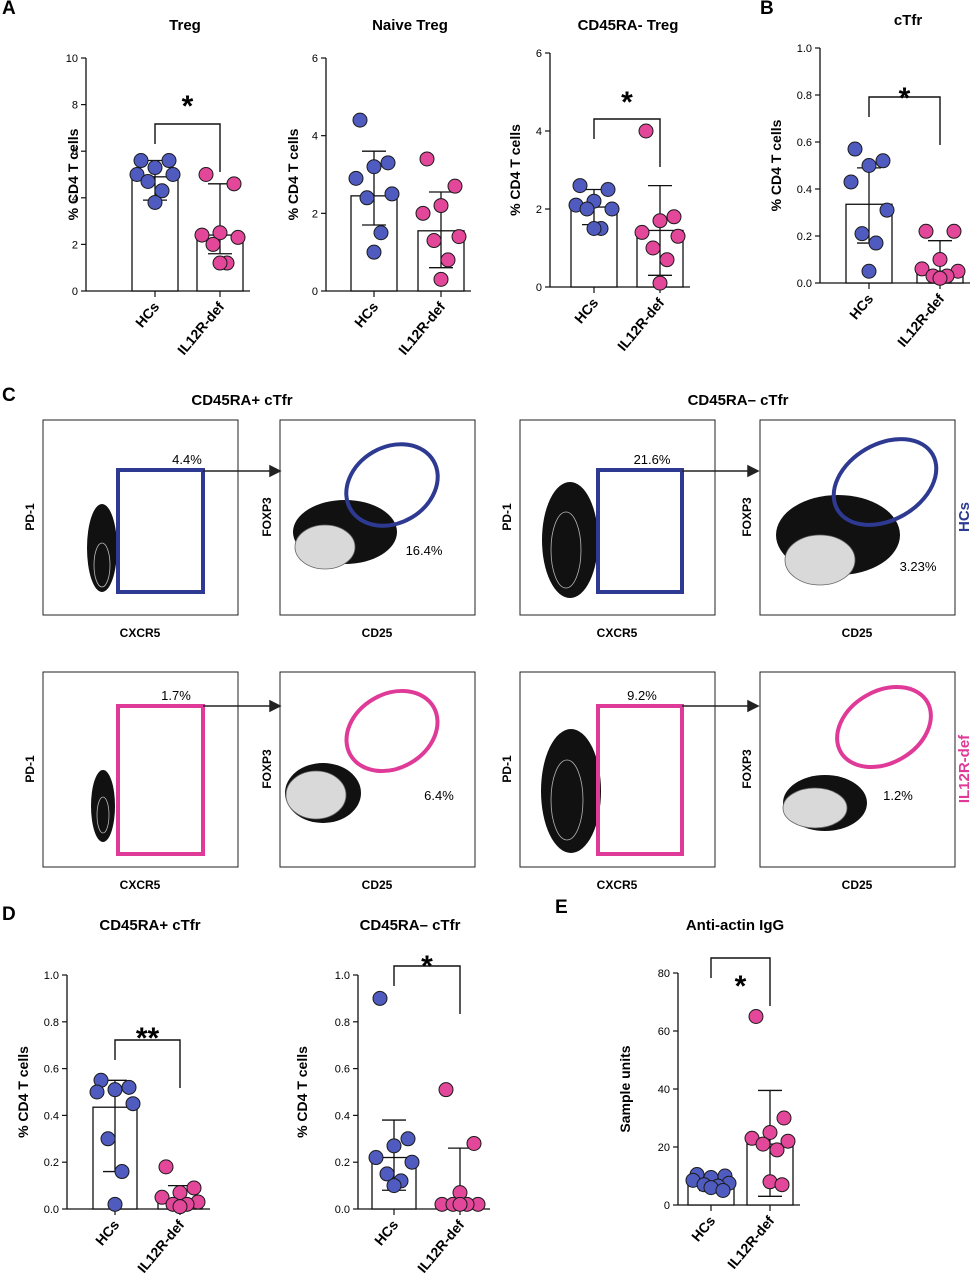 The height and width of the screenshot is (1282, 980). I want to click on y-tick-label: 0.4, so click(342, 1116).